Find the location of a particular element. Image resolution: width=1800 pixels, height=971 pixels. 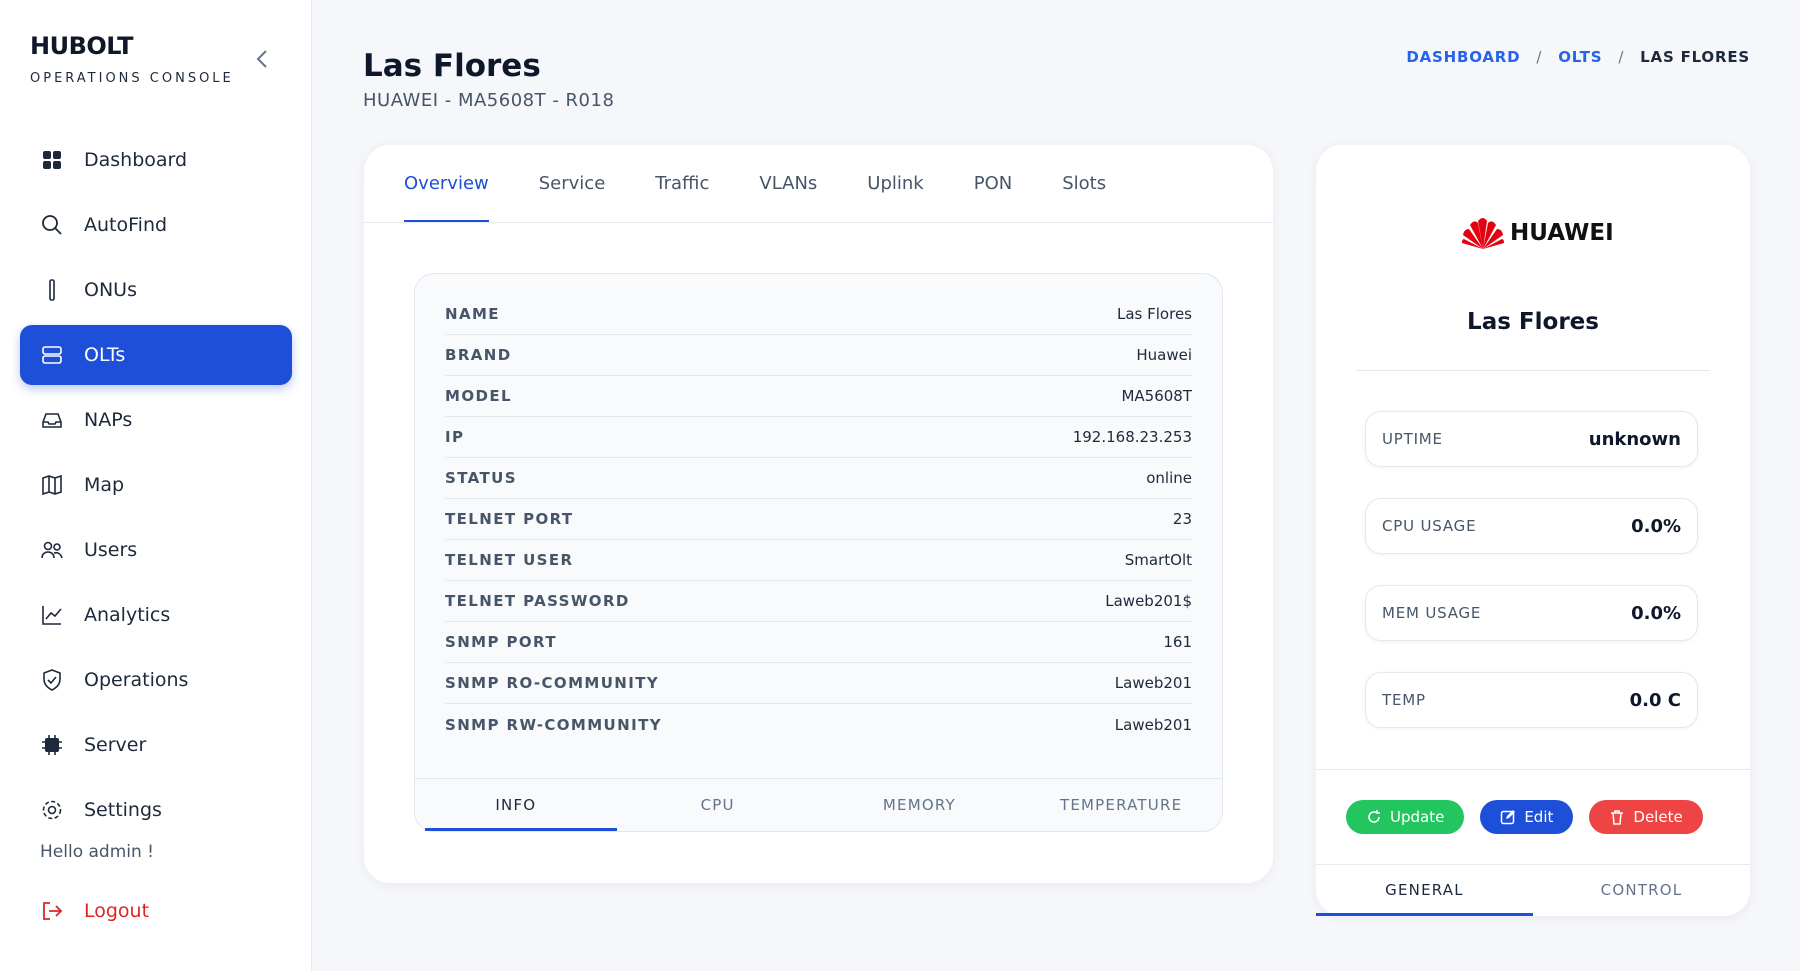

nav-item: Dashboard is located at coordinates (156, 160).